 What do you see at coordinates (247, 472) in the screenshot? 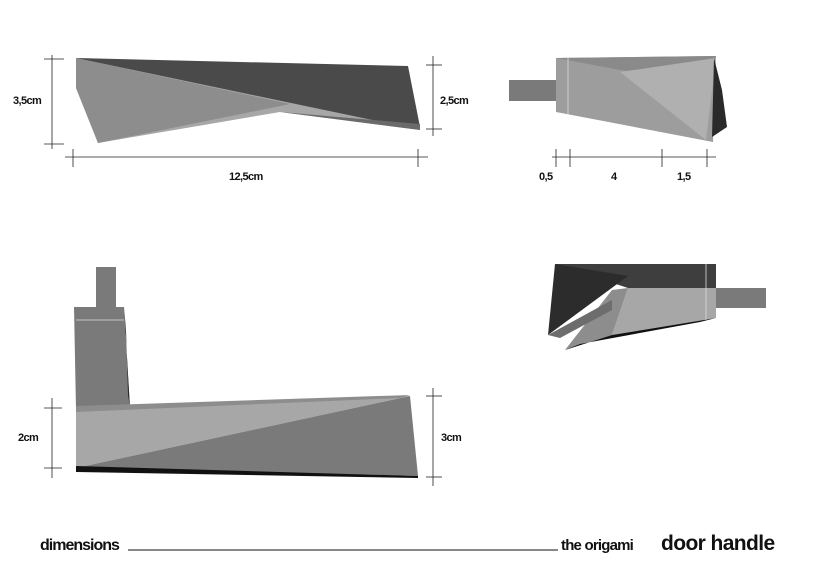
I see `front-view-grip-bottom-edge` at bounding box center [247, 472].